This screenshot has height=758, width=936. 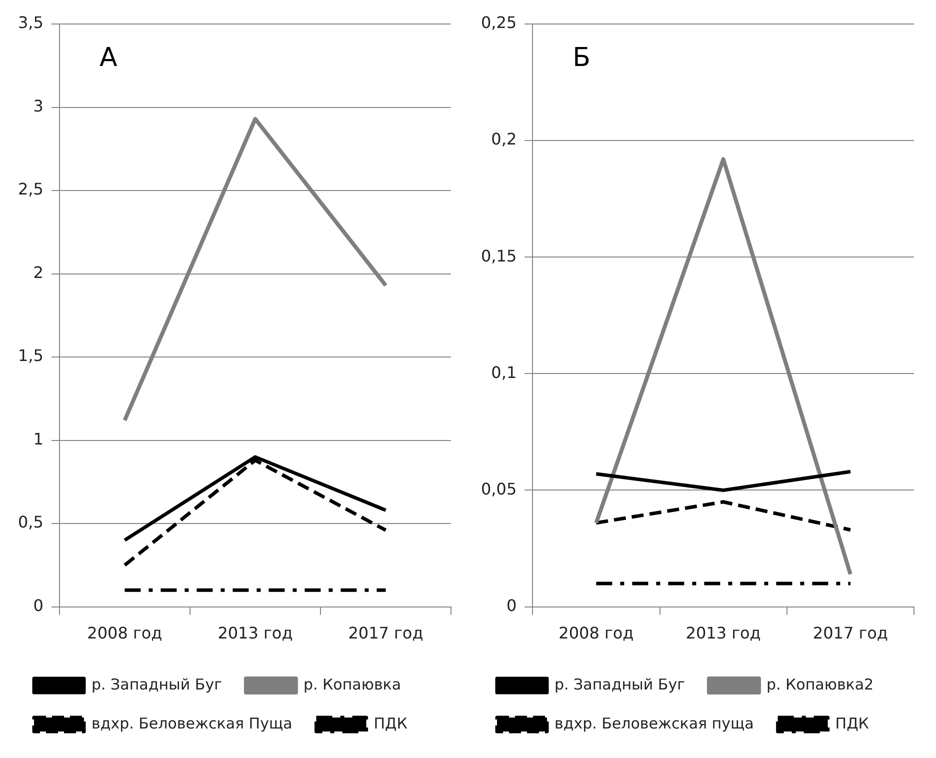 I want to click on annotation: Б, so click(x=581, y=57).